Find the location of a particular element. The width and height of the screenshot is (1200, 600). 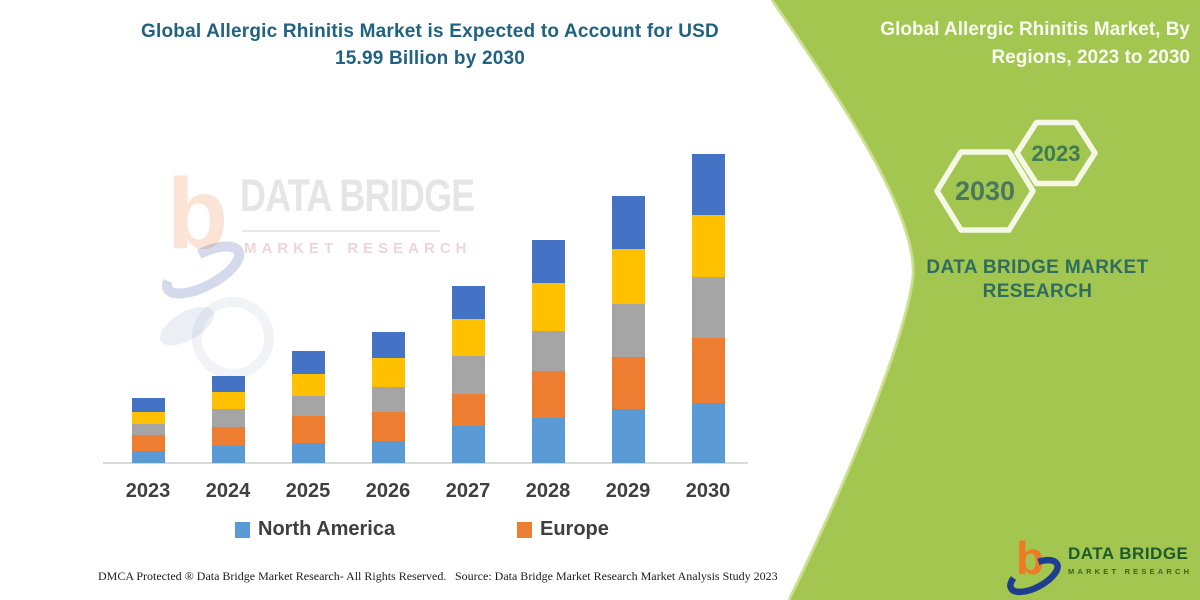

green-panel-edge-highlight is located at coordinates (842, 300).